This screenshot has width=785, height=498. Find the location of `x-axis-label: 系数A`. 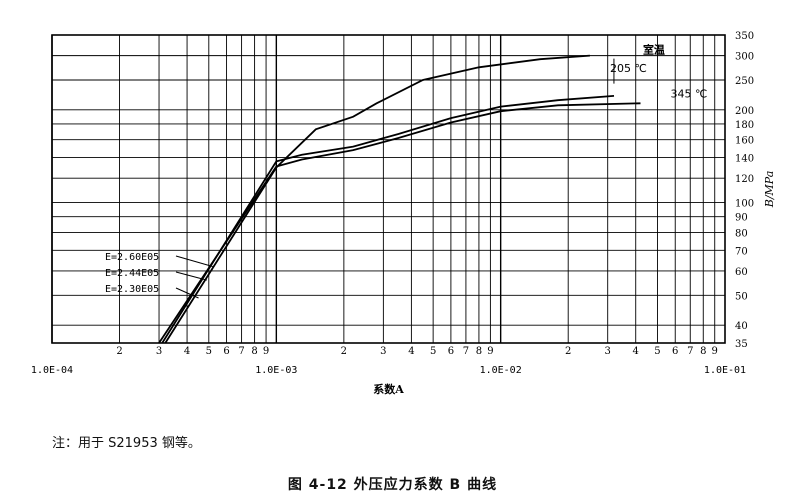

x-axis-label: 系数A is located at coordinates (388, 389).